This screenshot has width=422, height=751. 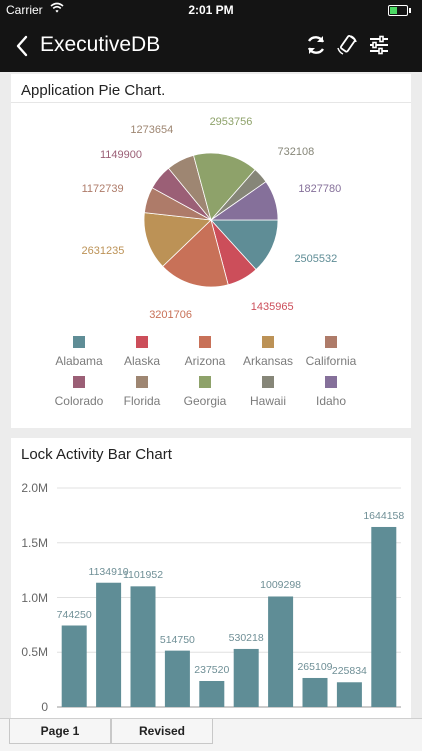 I want to click on legend-label: Arkansas, so click(x=268, y=361).